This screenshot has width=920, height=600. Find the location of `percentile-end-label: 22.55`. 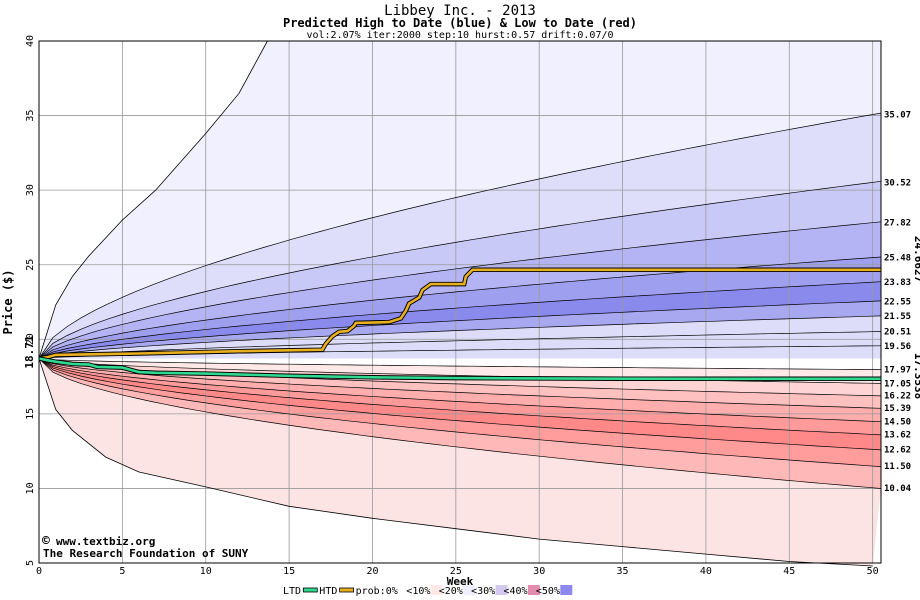

percentile-end-label: 22.55 is located at coordinates (897, 302).